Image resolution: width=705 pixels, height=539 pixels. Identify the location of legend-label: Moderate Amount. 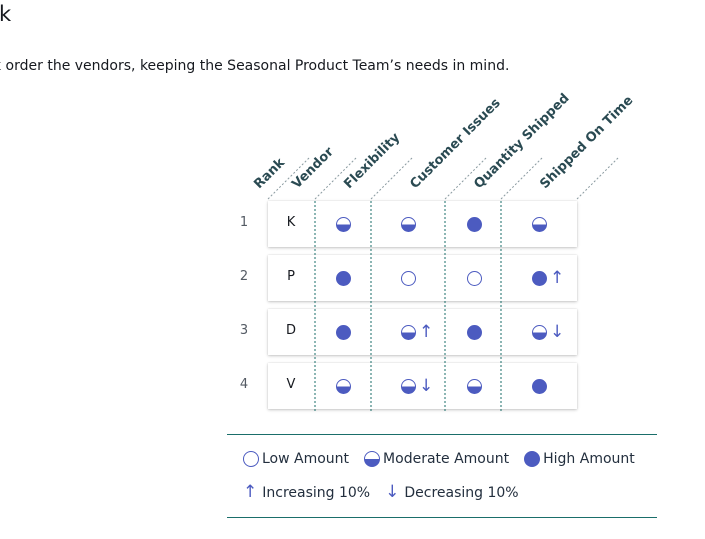
(446, 459).